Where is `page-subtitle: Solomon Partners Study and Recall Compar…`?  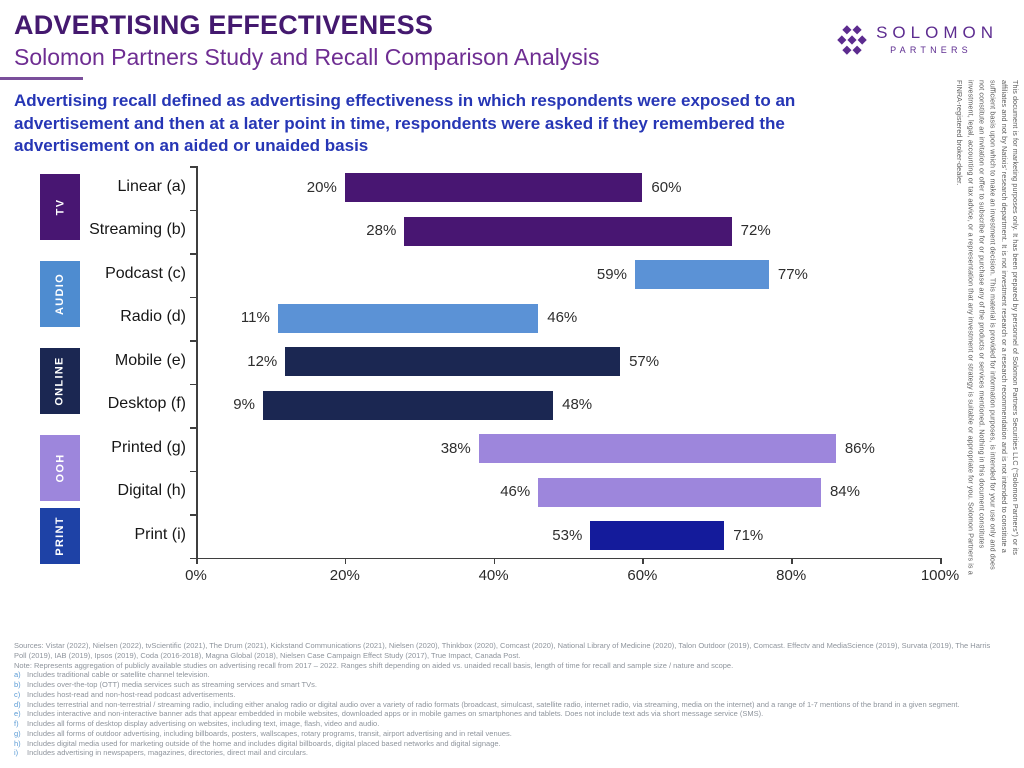 page-subtitle: Solomon Partners Study and Recall Compar… is located at coordinates (307, 57).